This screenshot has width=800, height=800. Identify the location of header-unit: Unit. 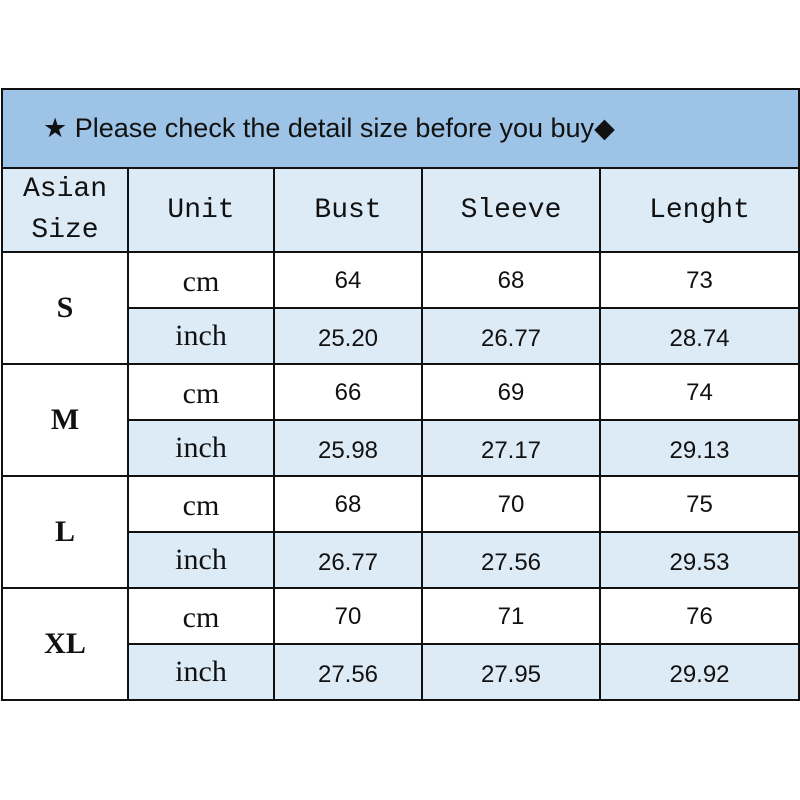
(201, 210).